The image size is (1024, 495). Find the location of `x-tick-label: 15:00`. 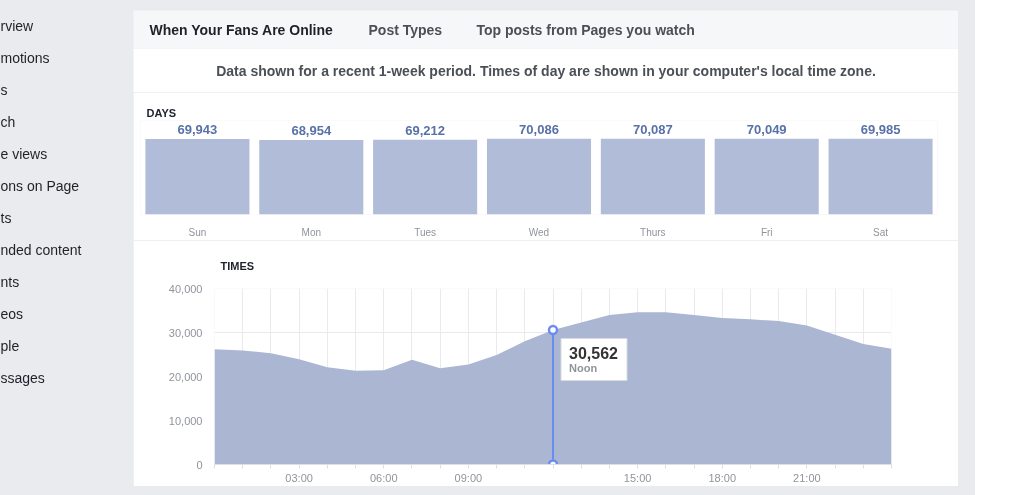

x-tick-label: 15:00 is located at coordinates (637, 477).